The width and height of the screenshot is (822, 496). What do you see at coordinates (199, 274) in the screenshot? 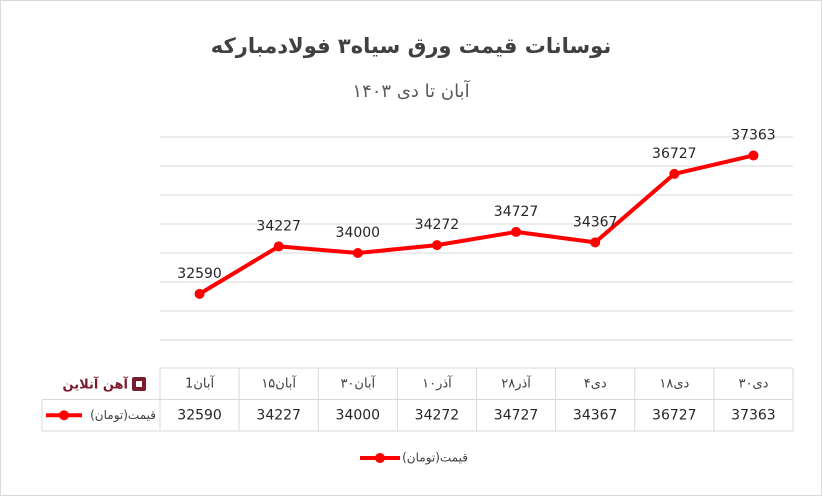
I see `data-label: 32590` at bounding box center [199, 274].